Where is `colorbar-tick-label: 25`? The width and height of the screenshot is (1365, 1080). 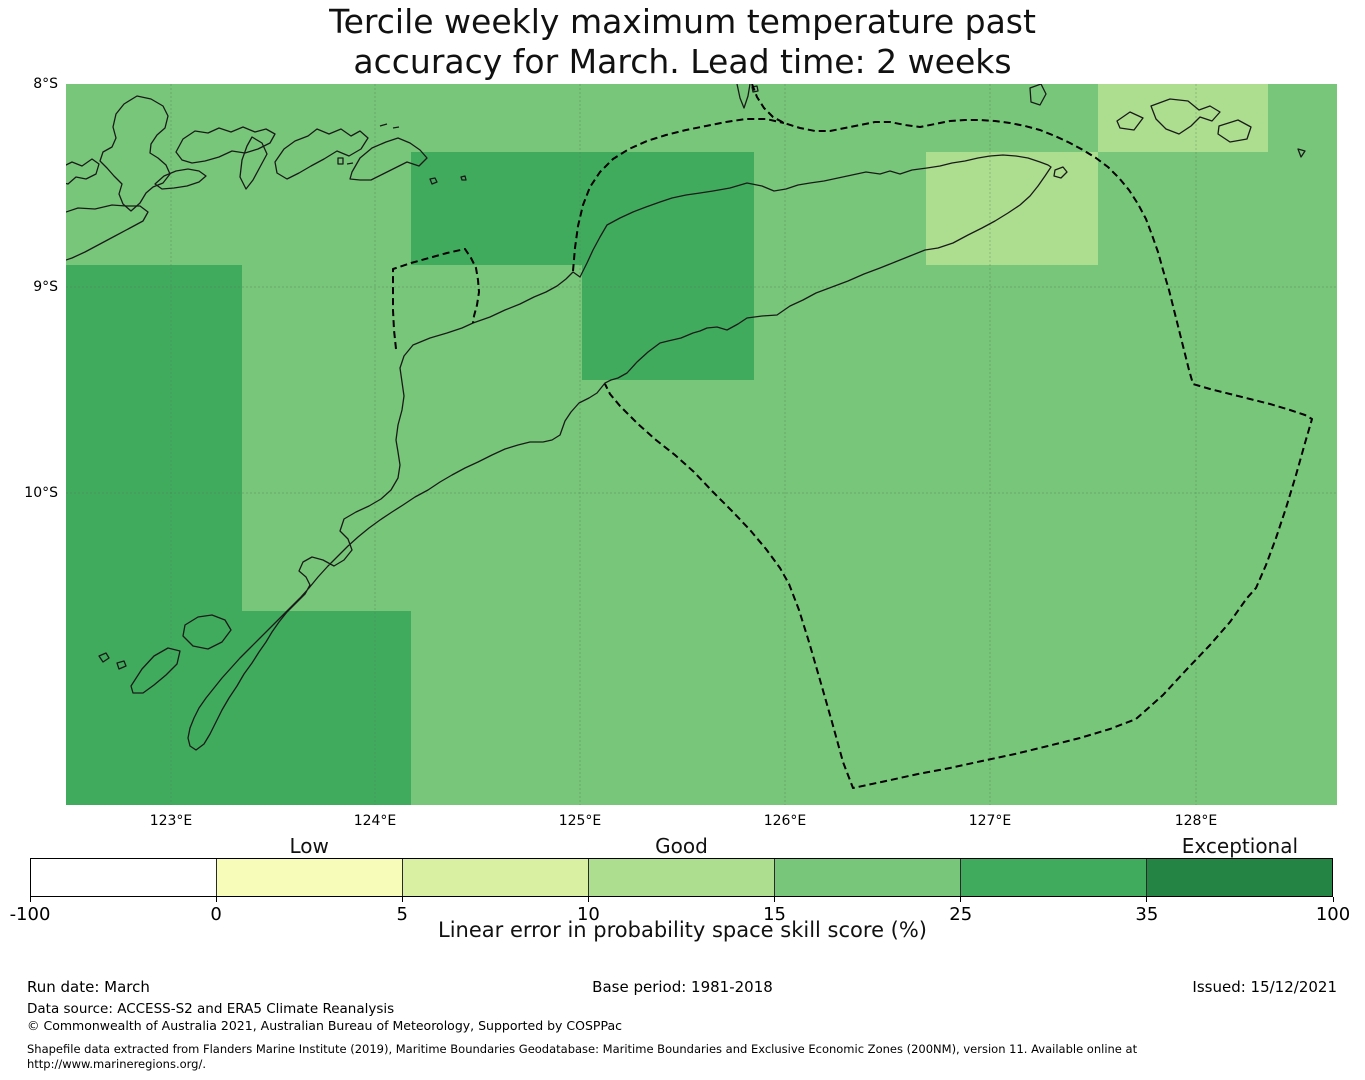 colorbar-tick-label: 25 is located at coordinates (961, 914).